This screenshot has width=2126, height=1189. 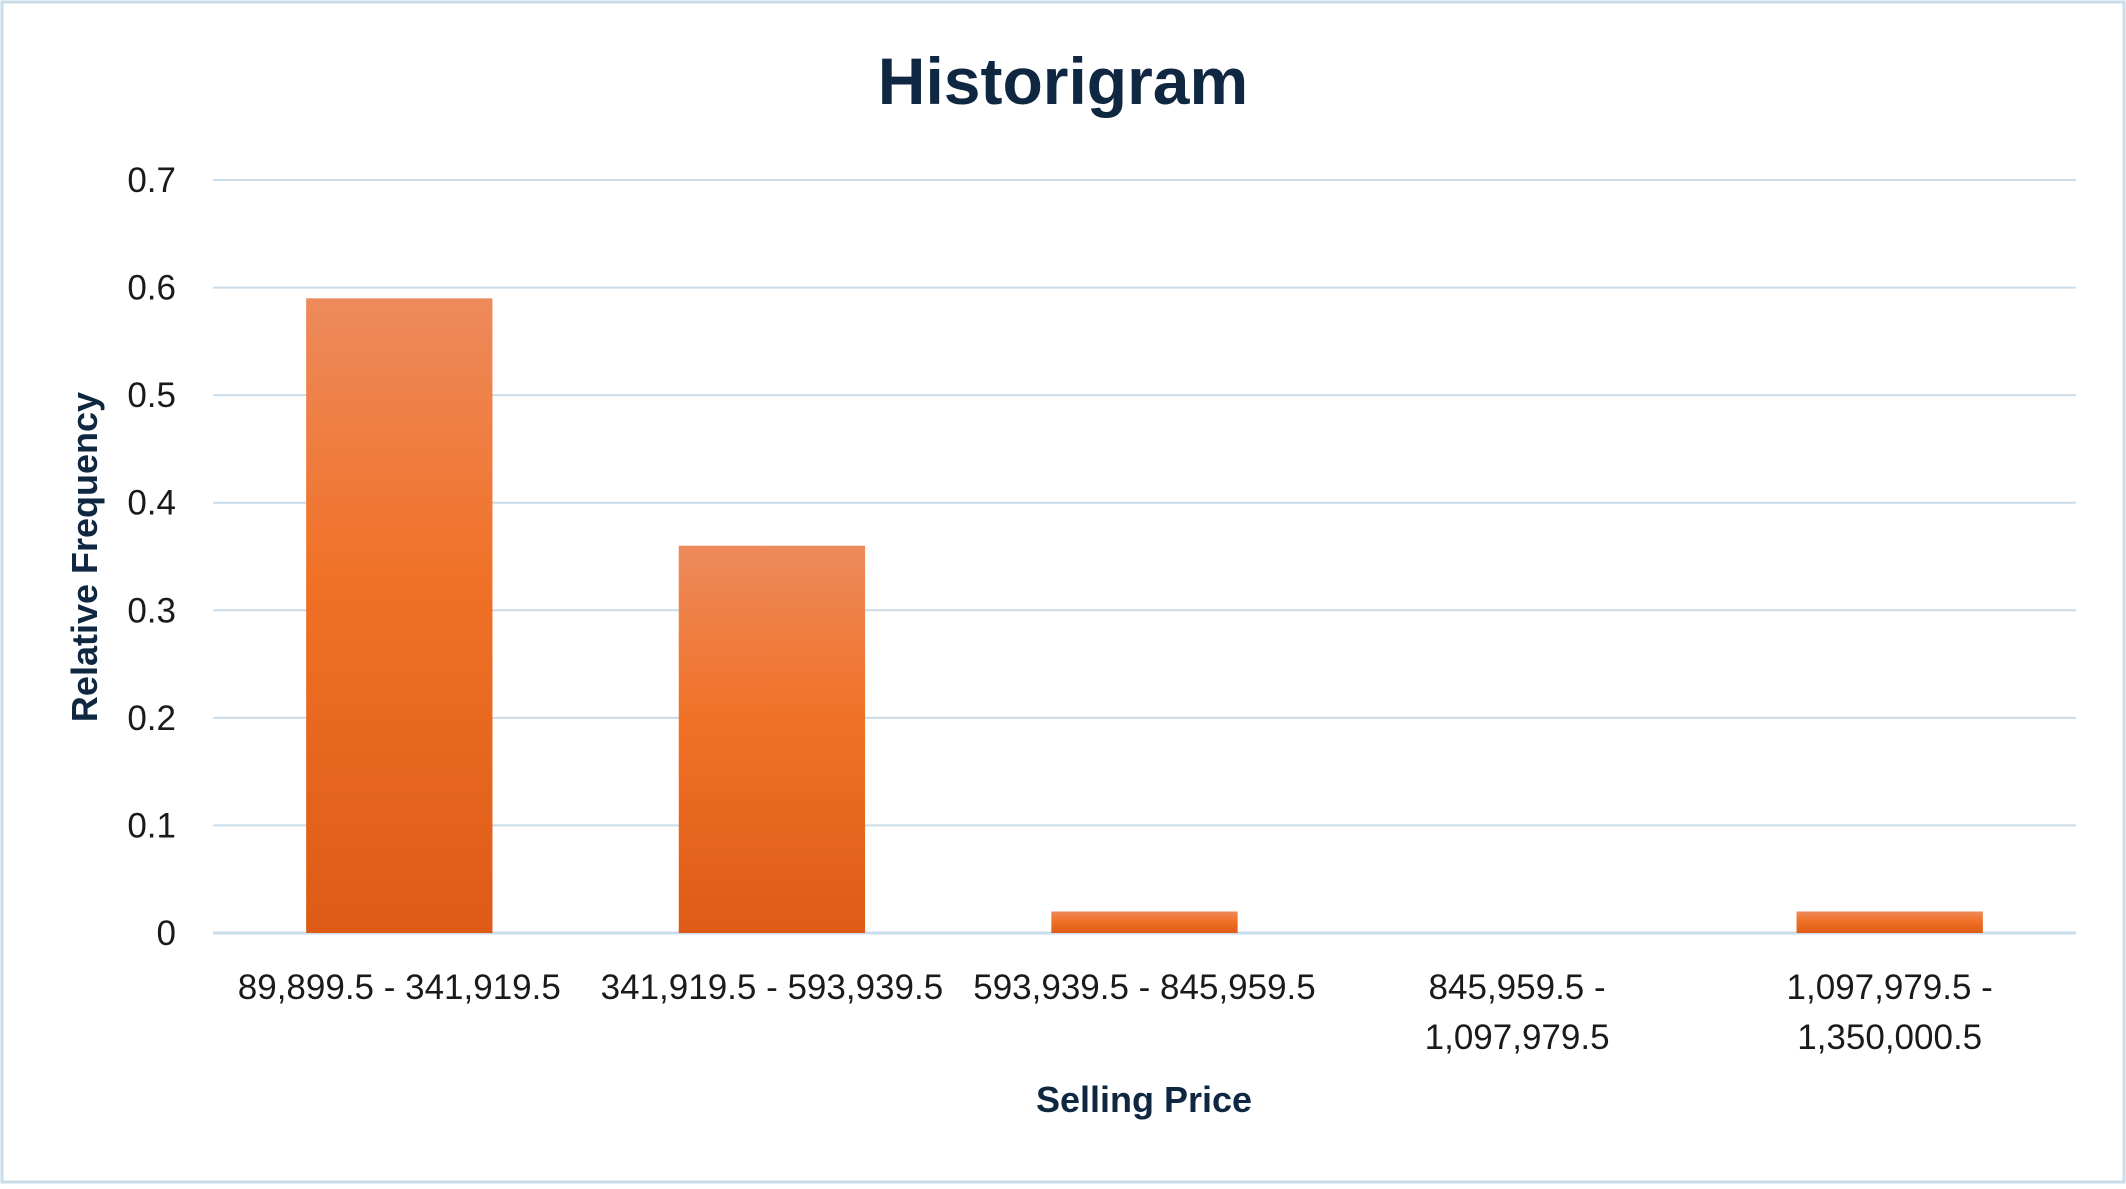 I want to click on x-category-label: 89,899.5 - 341,919.5, so click(x=399, y=987).